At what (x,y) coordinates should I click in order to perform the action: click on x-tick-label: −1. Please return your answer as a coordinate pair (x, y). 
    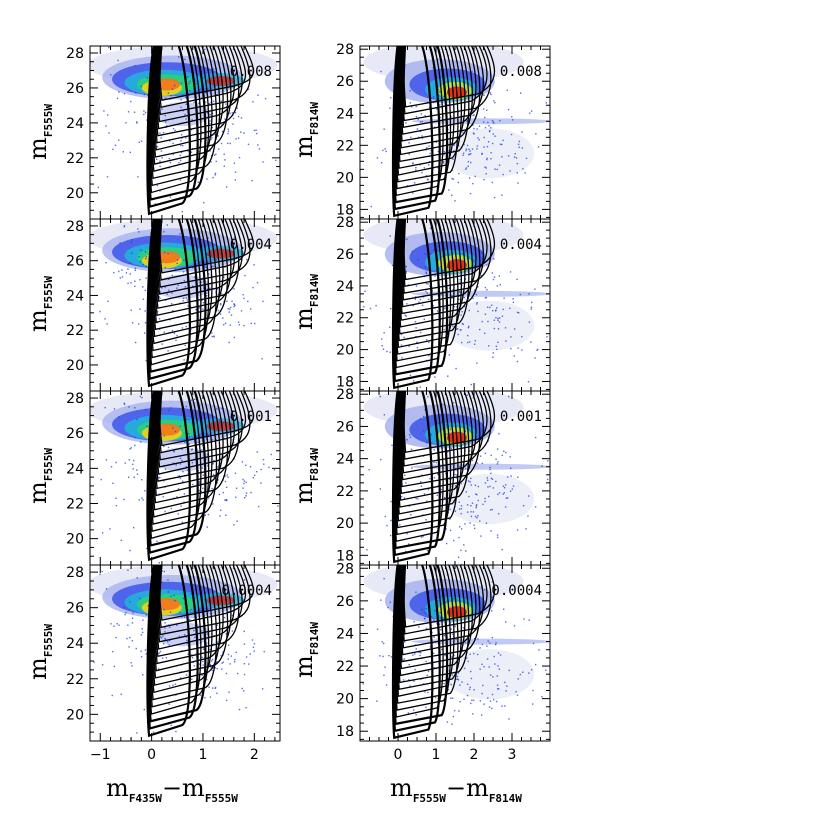
    Looking at the image, I should click on (100, 755).